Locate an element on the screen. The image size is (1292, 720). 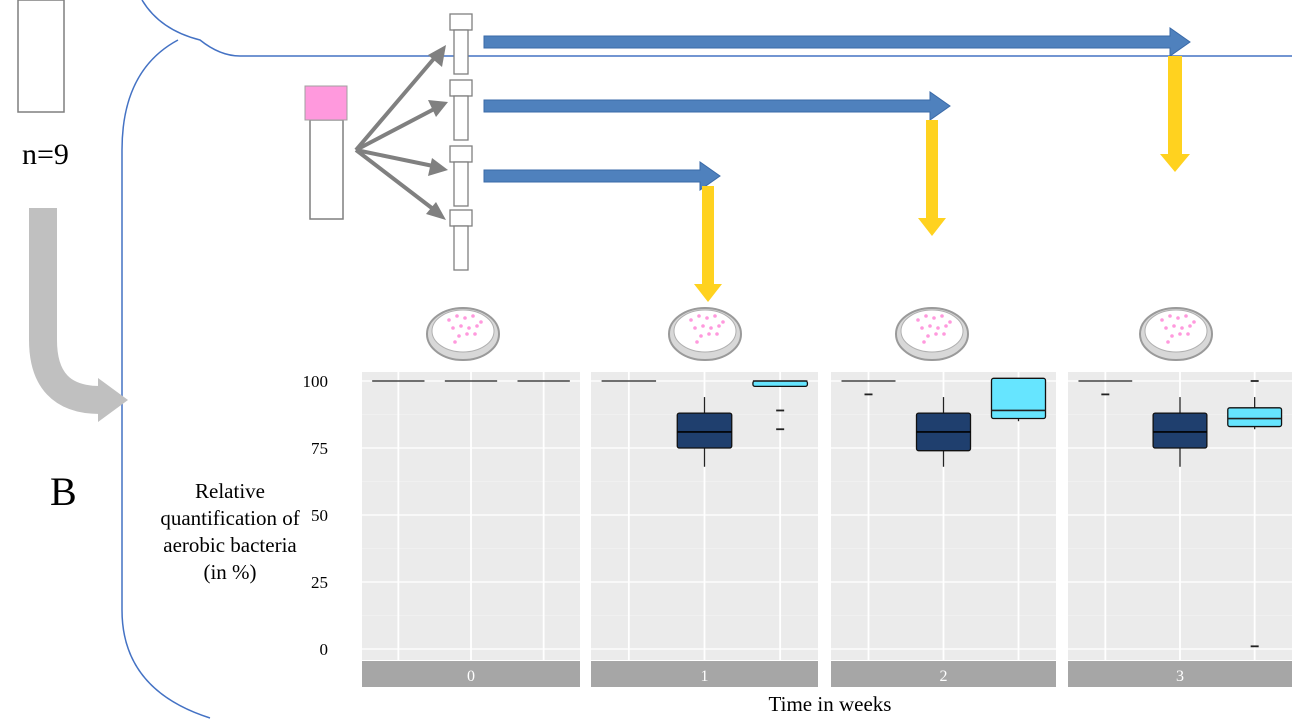
frame-left-curve is located at coordinates (166, 379).